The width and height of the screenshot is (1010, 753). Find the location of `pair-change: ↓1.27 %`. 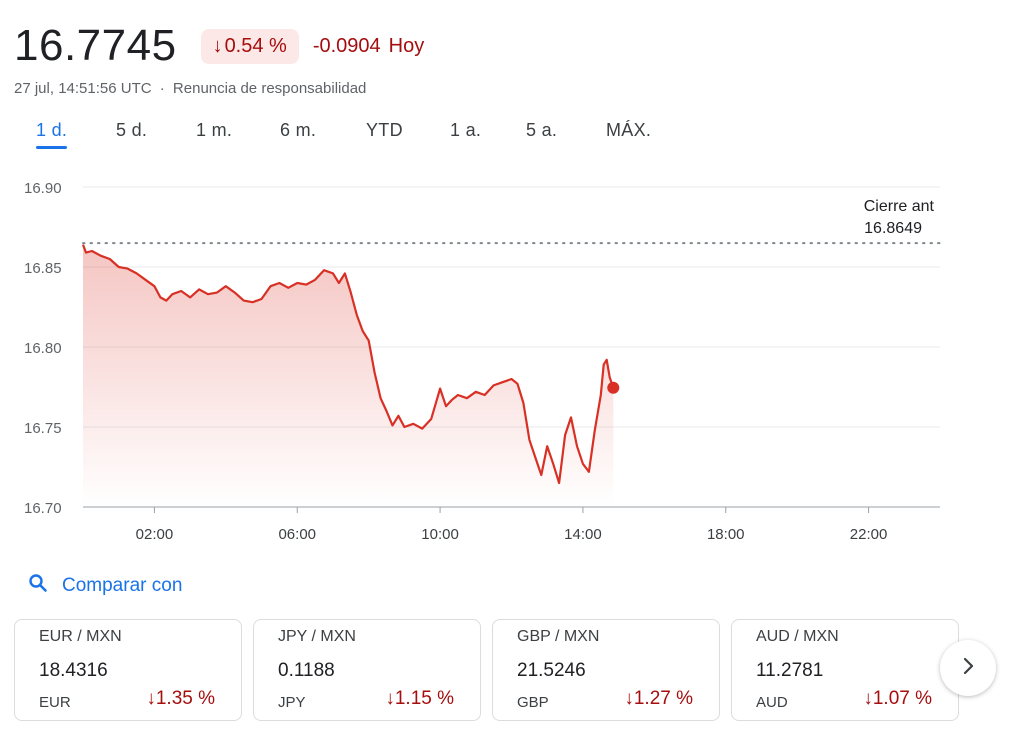

pair-change: ↓1.27 % is located at coordinates (658, 699).